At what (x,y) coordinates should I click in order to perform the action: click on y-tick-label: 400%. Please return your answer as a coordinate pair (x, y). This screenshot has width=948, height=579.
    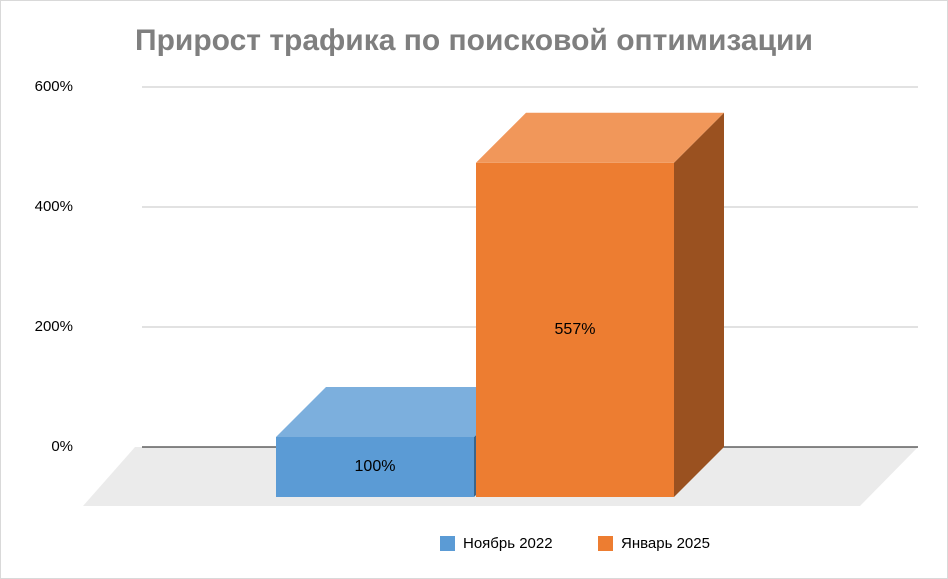
    Looking at the image, I should click on (54, 206).